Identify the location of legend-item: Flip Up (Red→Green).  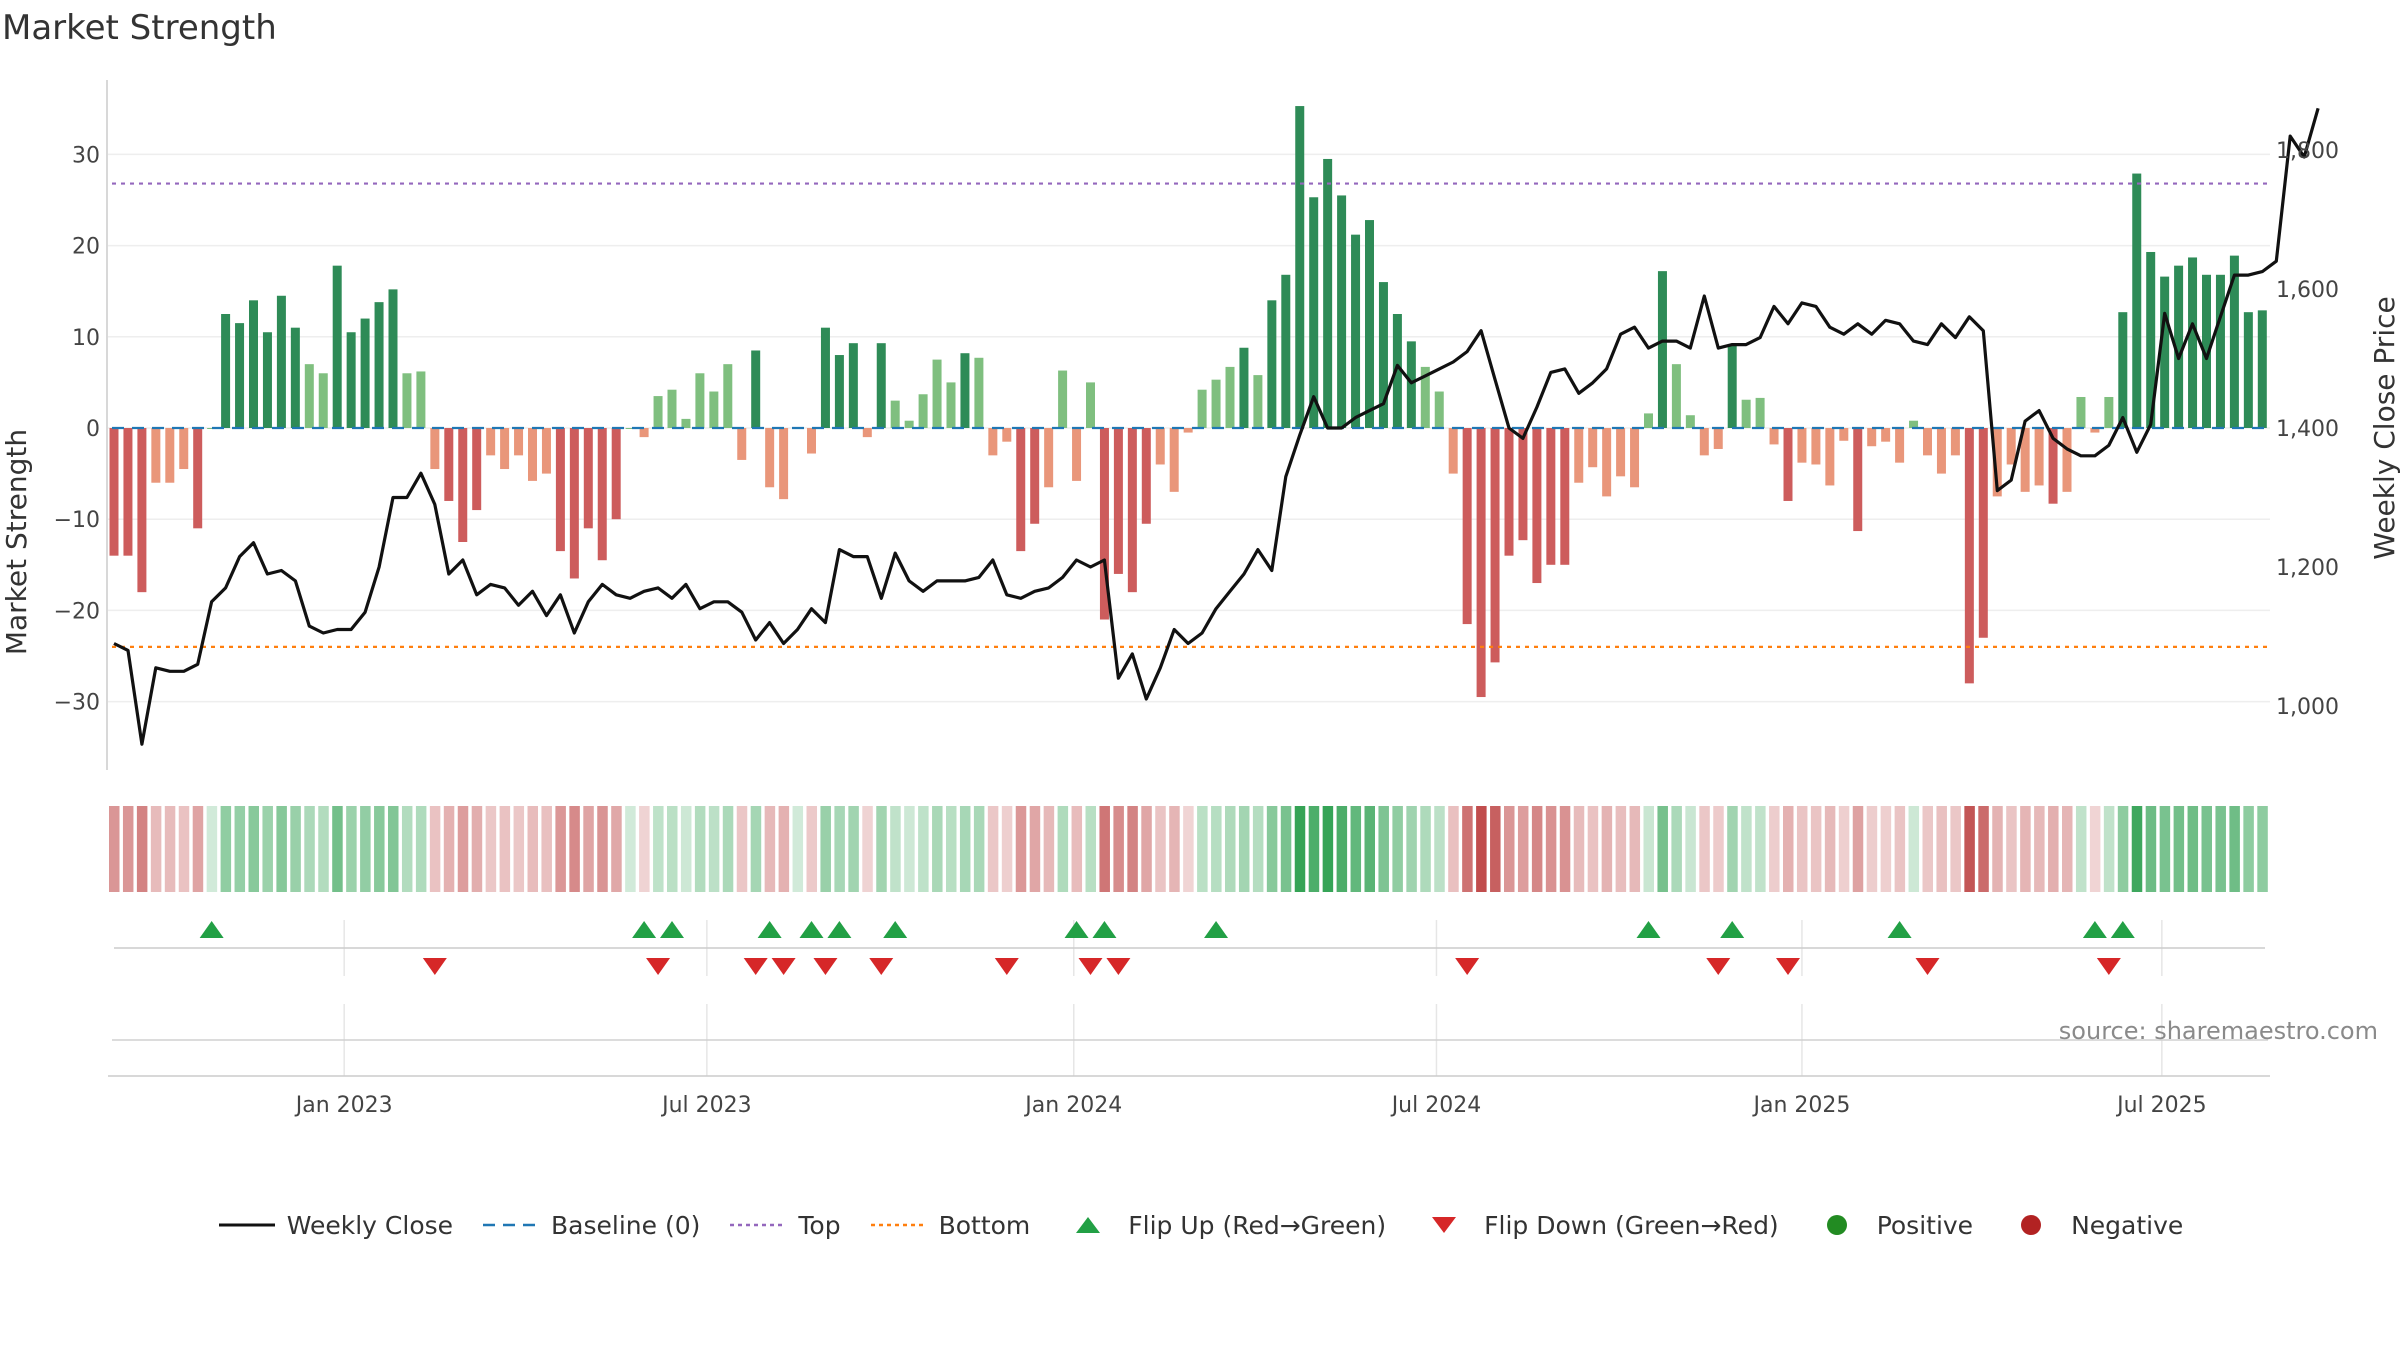
(1222, 1225).